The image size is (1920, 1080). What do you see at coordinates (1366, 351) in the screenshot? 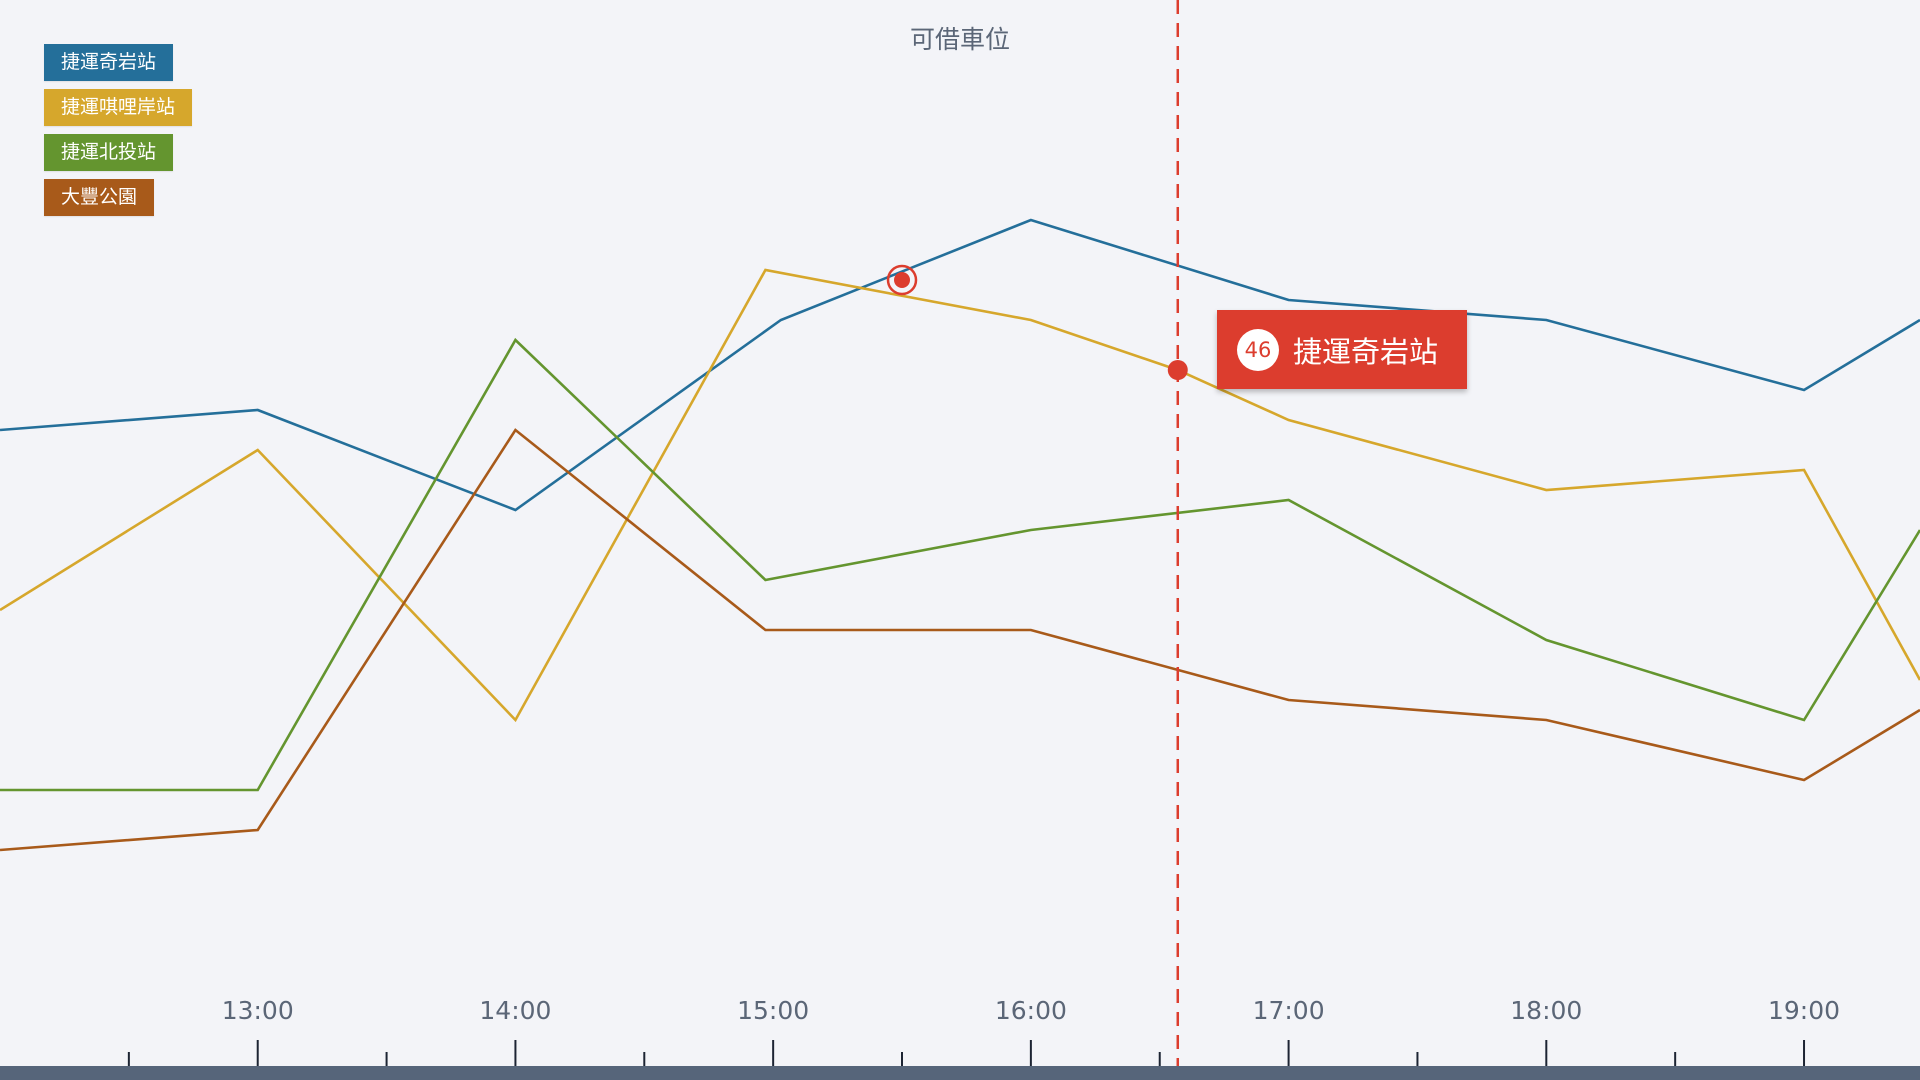
I see `tooltip-series-label: 捷運奇岩站` at bounding box center [1366, 351].